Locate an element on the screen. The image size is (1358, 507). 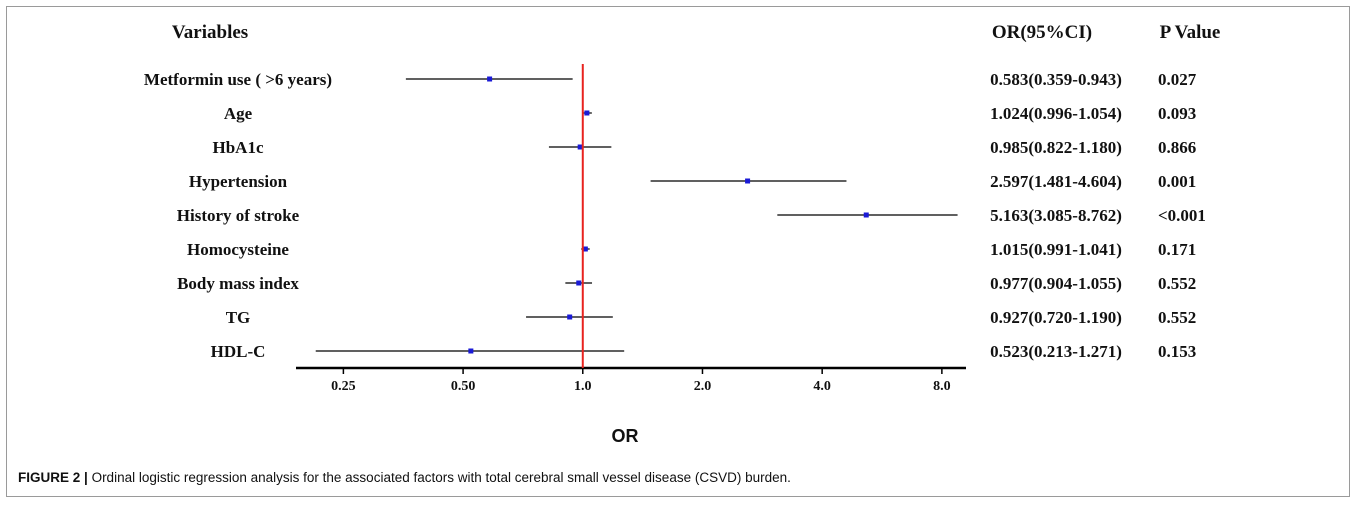
row-or-ci-text: 0.927(0.720-1.190) is located at coordinates (1056, 317).